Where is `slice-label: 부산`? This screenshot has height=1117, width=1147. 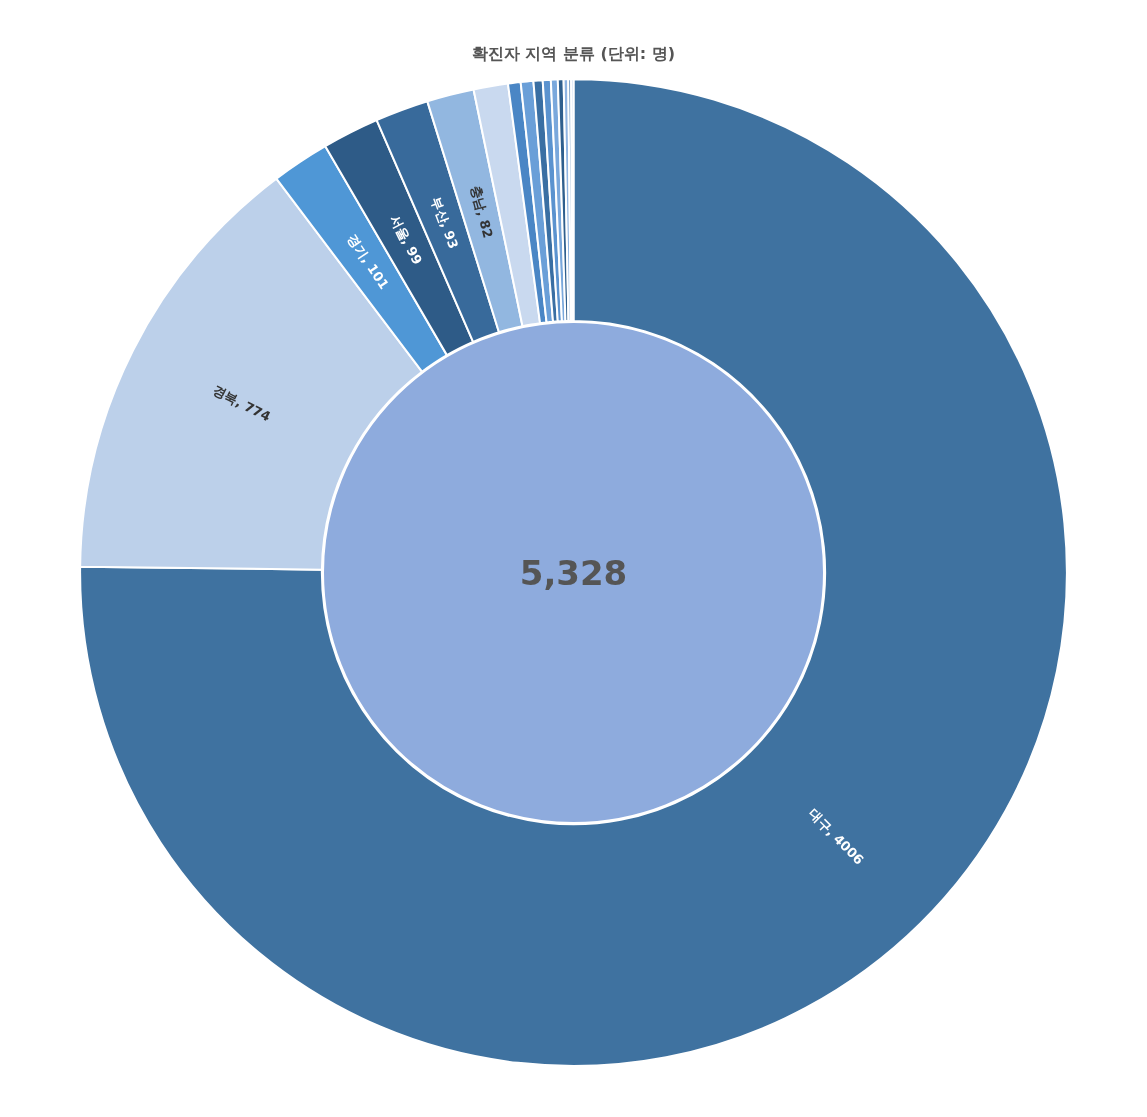
slice-label: 부산 is located at coordinates (440, 210).